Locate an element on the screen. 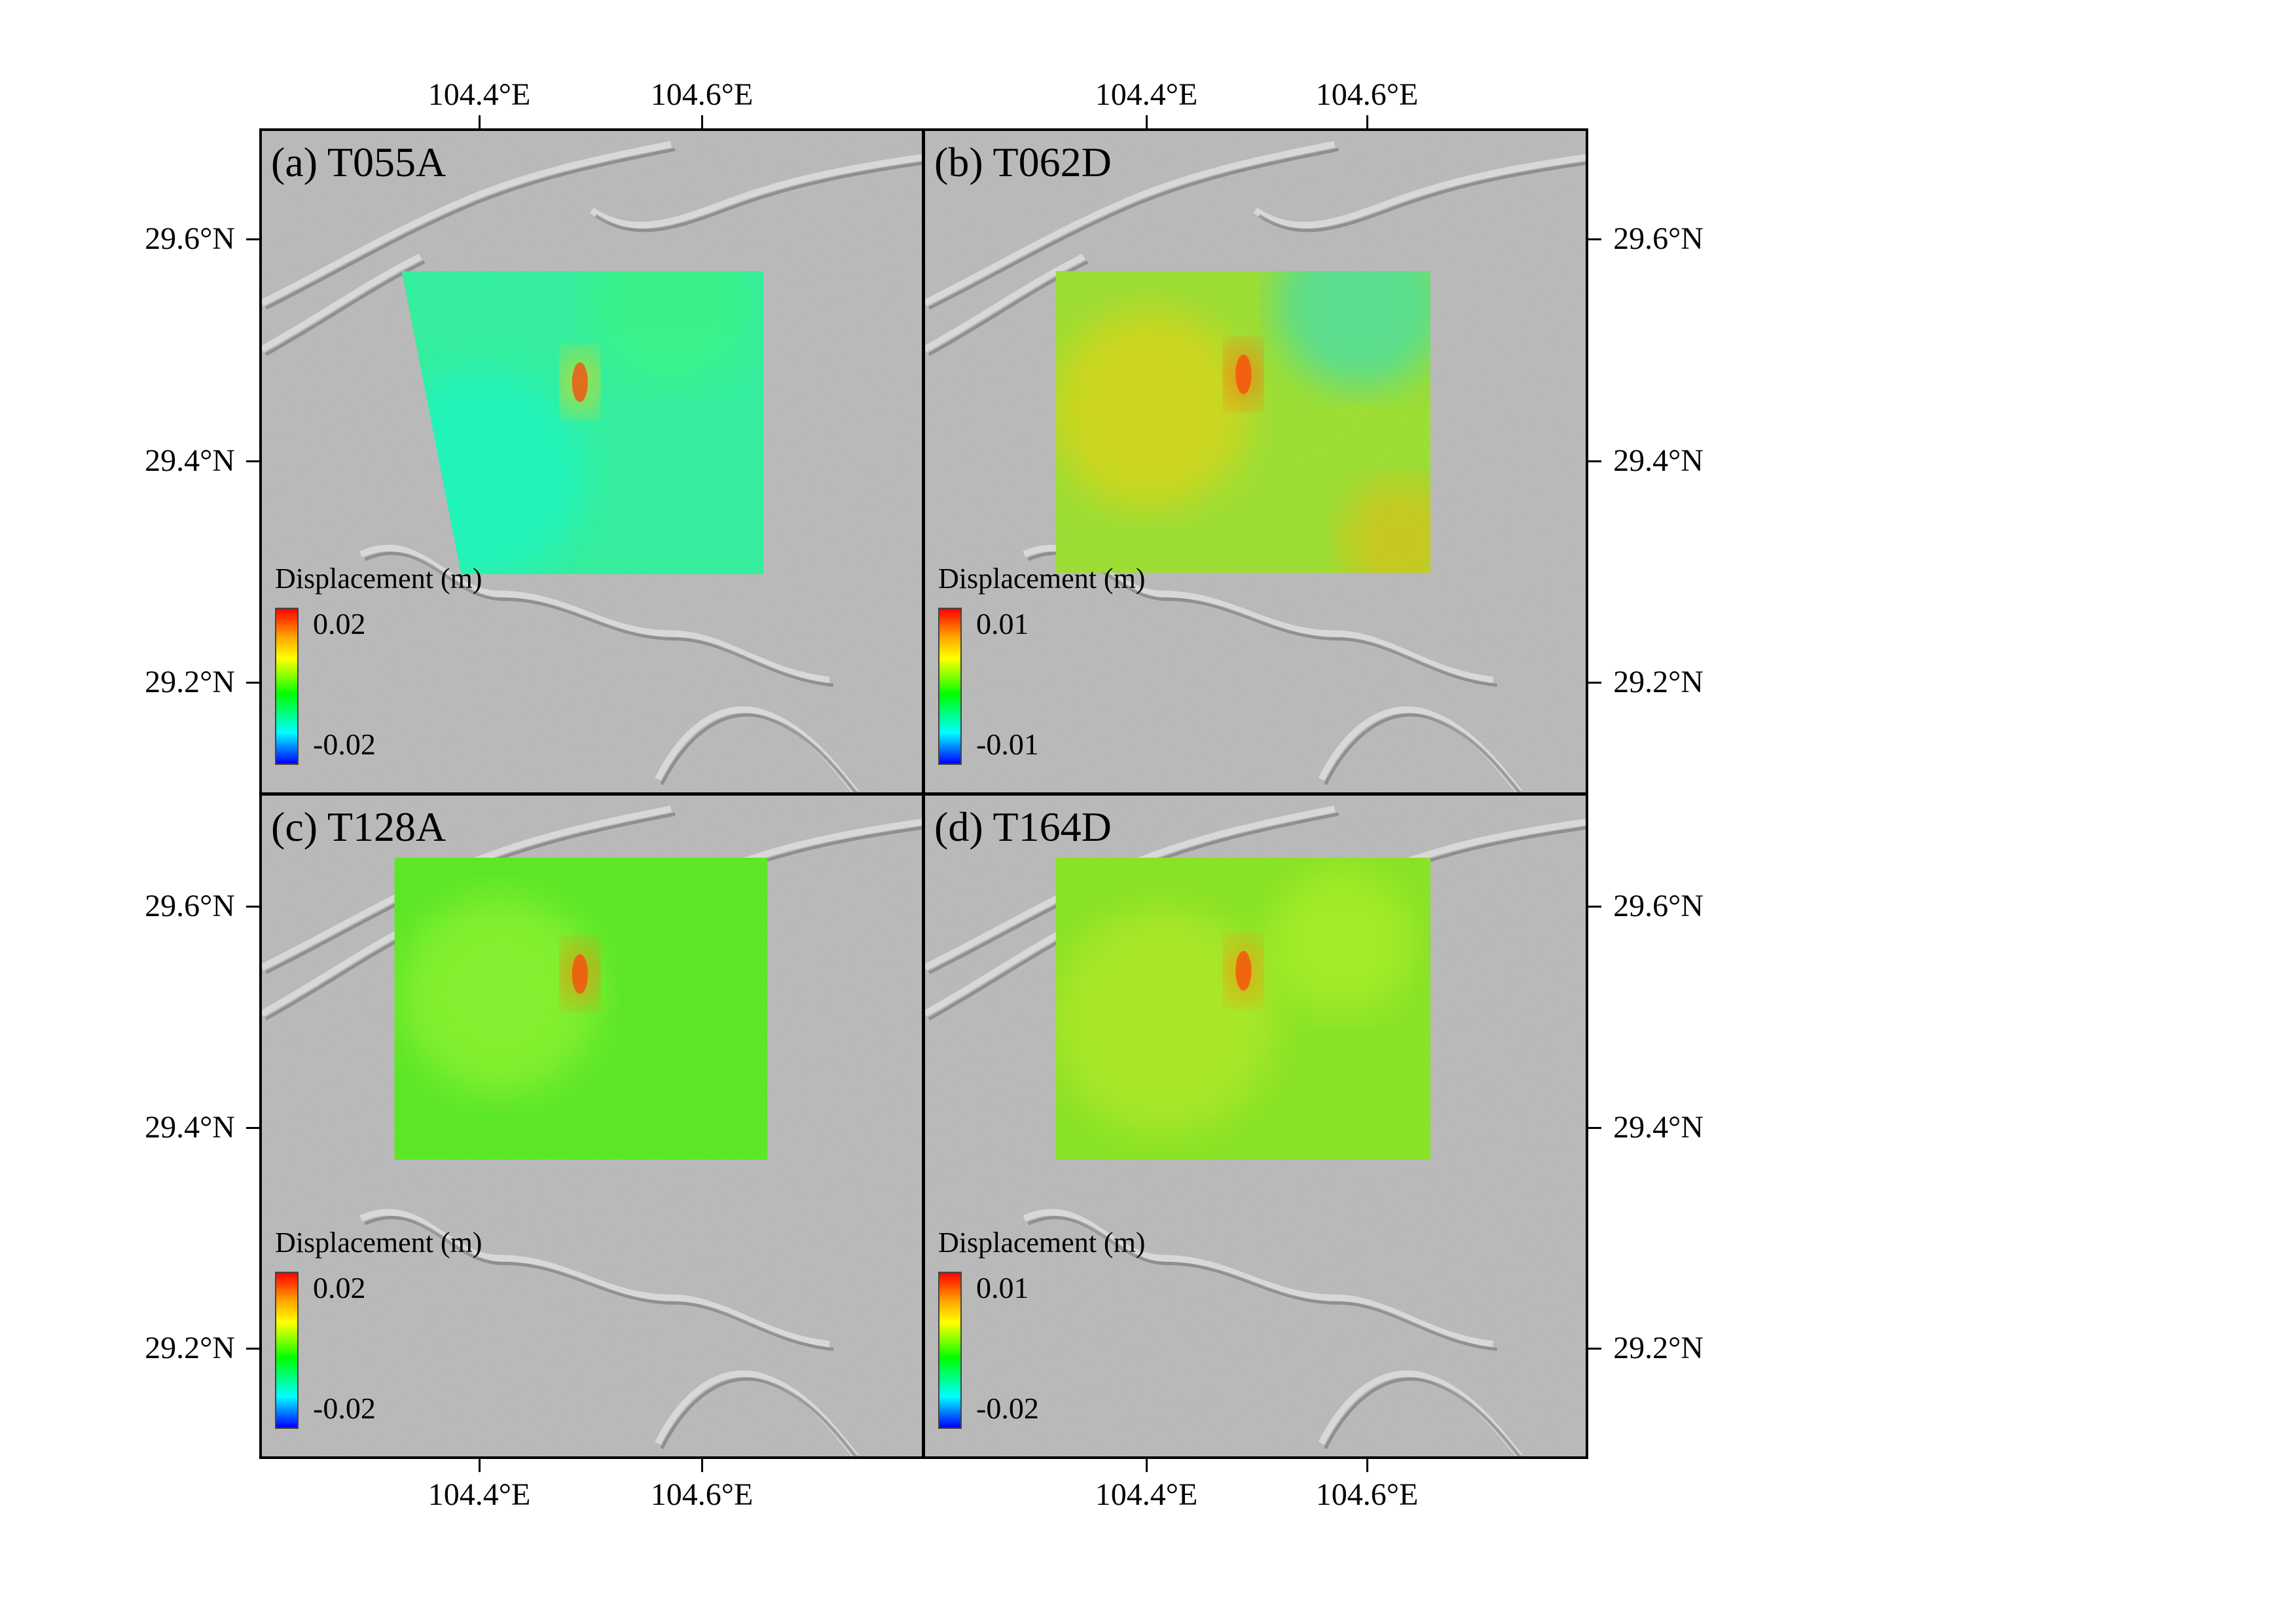  panel-divider-horizontal is located at coordinates (923, 794).